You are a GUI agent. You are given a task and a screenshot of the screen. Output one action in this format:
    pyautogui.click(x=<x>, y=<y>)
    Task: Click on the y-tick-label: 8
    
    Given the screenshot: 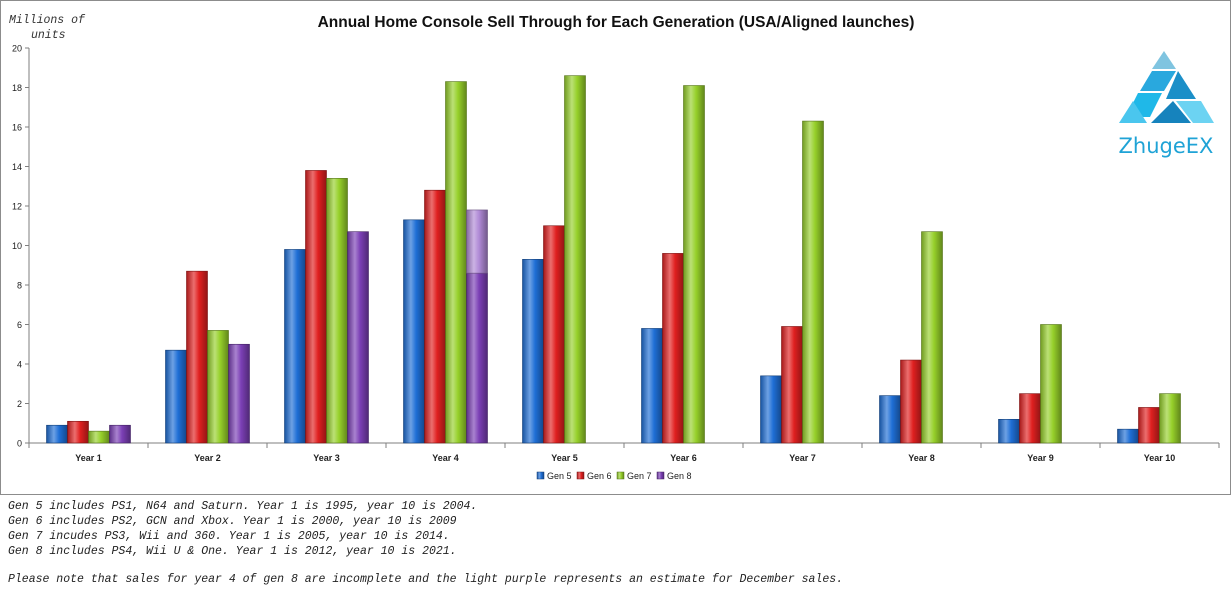 What is the action you would take?
    pyautogui.click(x=19, y=286)
    